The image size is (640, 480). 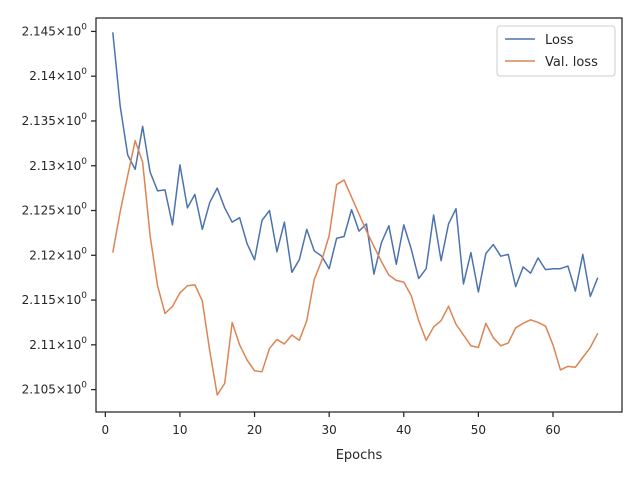 I want to click on y-tick-label-7: 2.14×100, so click(x=58, y=75).